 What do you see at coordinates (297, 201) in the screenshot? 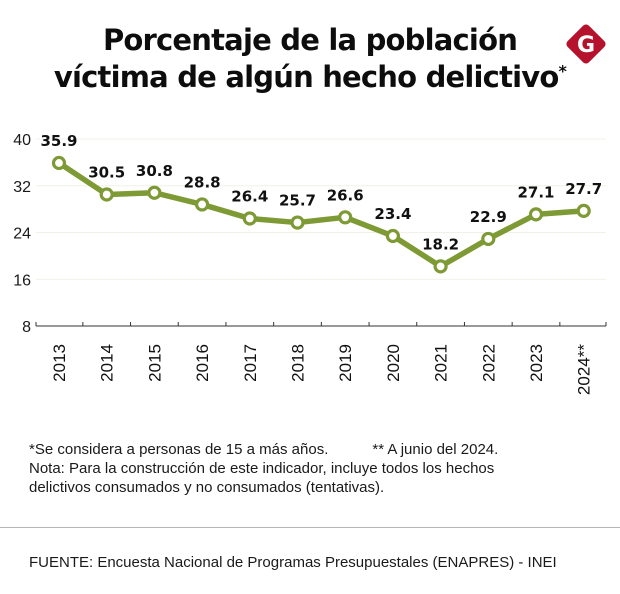
I see `data-label: 25.7` at bounding box center [297, 201].